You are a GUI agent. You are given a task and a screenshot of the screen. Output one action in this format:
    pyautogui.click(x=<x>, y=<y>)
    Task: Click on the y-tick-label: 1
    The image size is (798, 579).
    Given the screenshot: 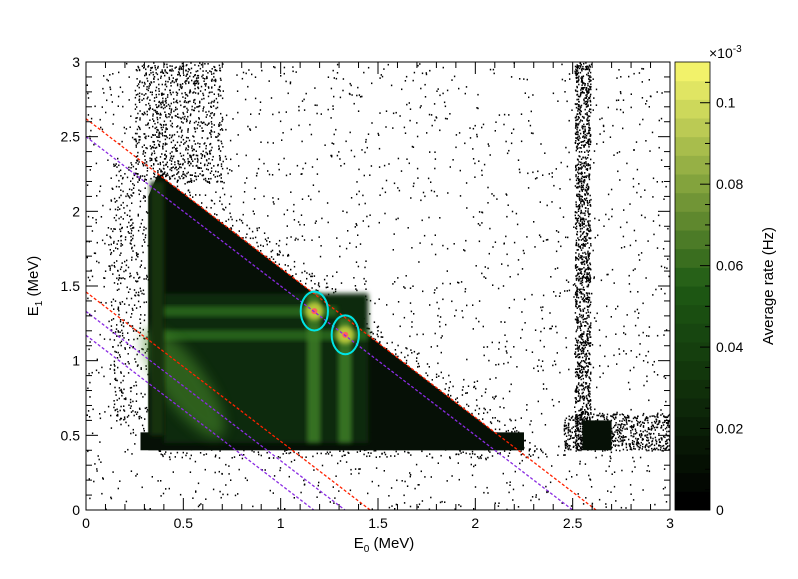 What is the action you would take?
    pyautogui.click(x=76, y=361)
    